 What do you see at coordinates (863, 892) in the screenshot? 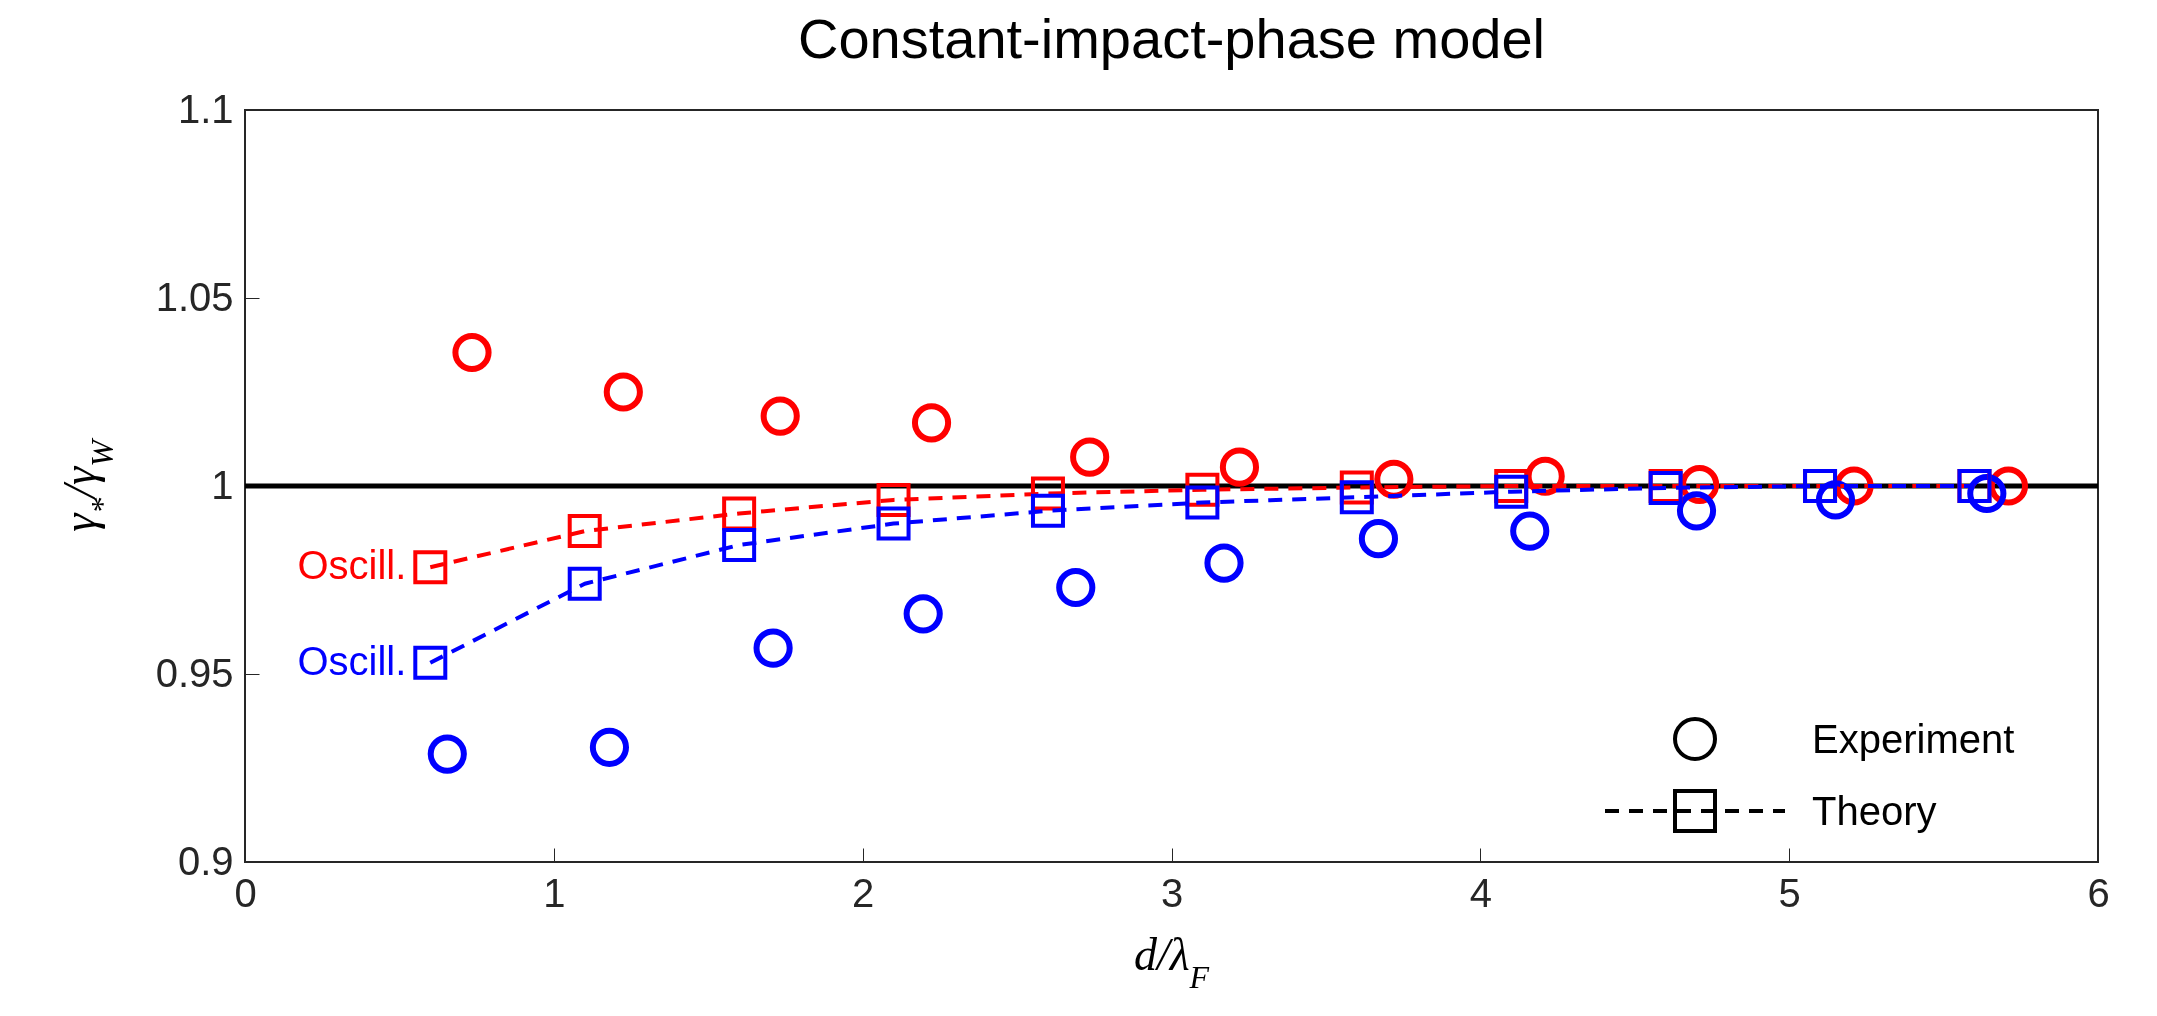
I see `x-tick-label: 2` at bounding box center [863, 892].